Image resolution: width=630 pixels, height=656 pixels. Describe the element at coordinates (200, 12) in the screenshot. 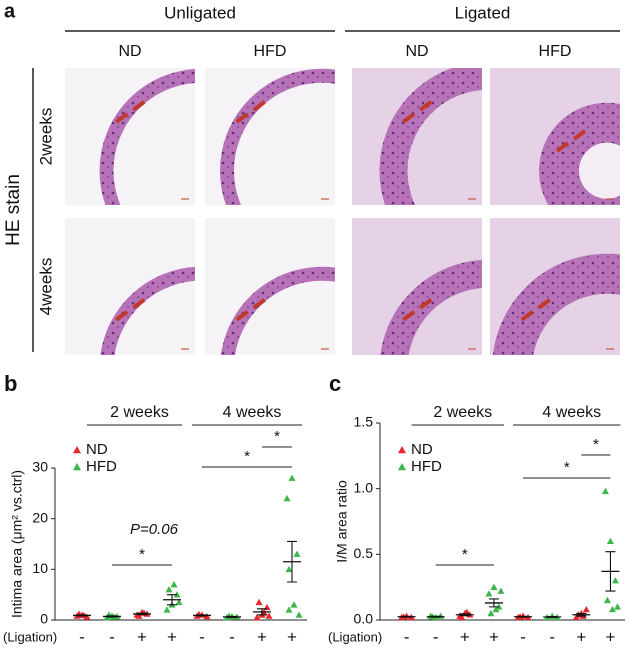

I see `group-header: Unligated` at that location.